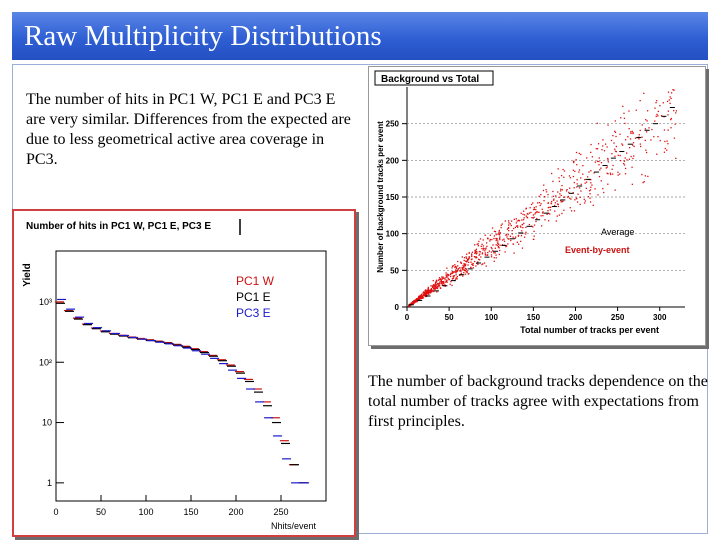  Describe the element at coordinates (118, 226) in the screenshot. I see `hits-chart-title: Number of hits in PC1 W, PC1 E, PC3 E` at that location.